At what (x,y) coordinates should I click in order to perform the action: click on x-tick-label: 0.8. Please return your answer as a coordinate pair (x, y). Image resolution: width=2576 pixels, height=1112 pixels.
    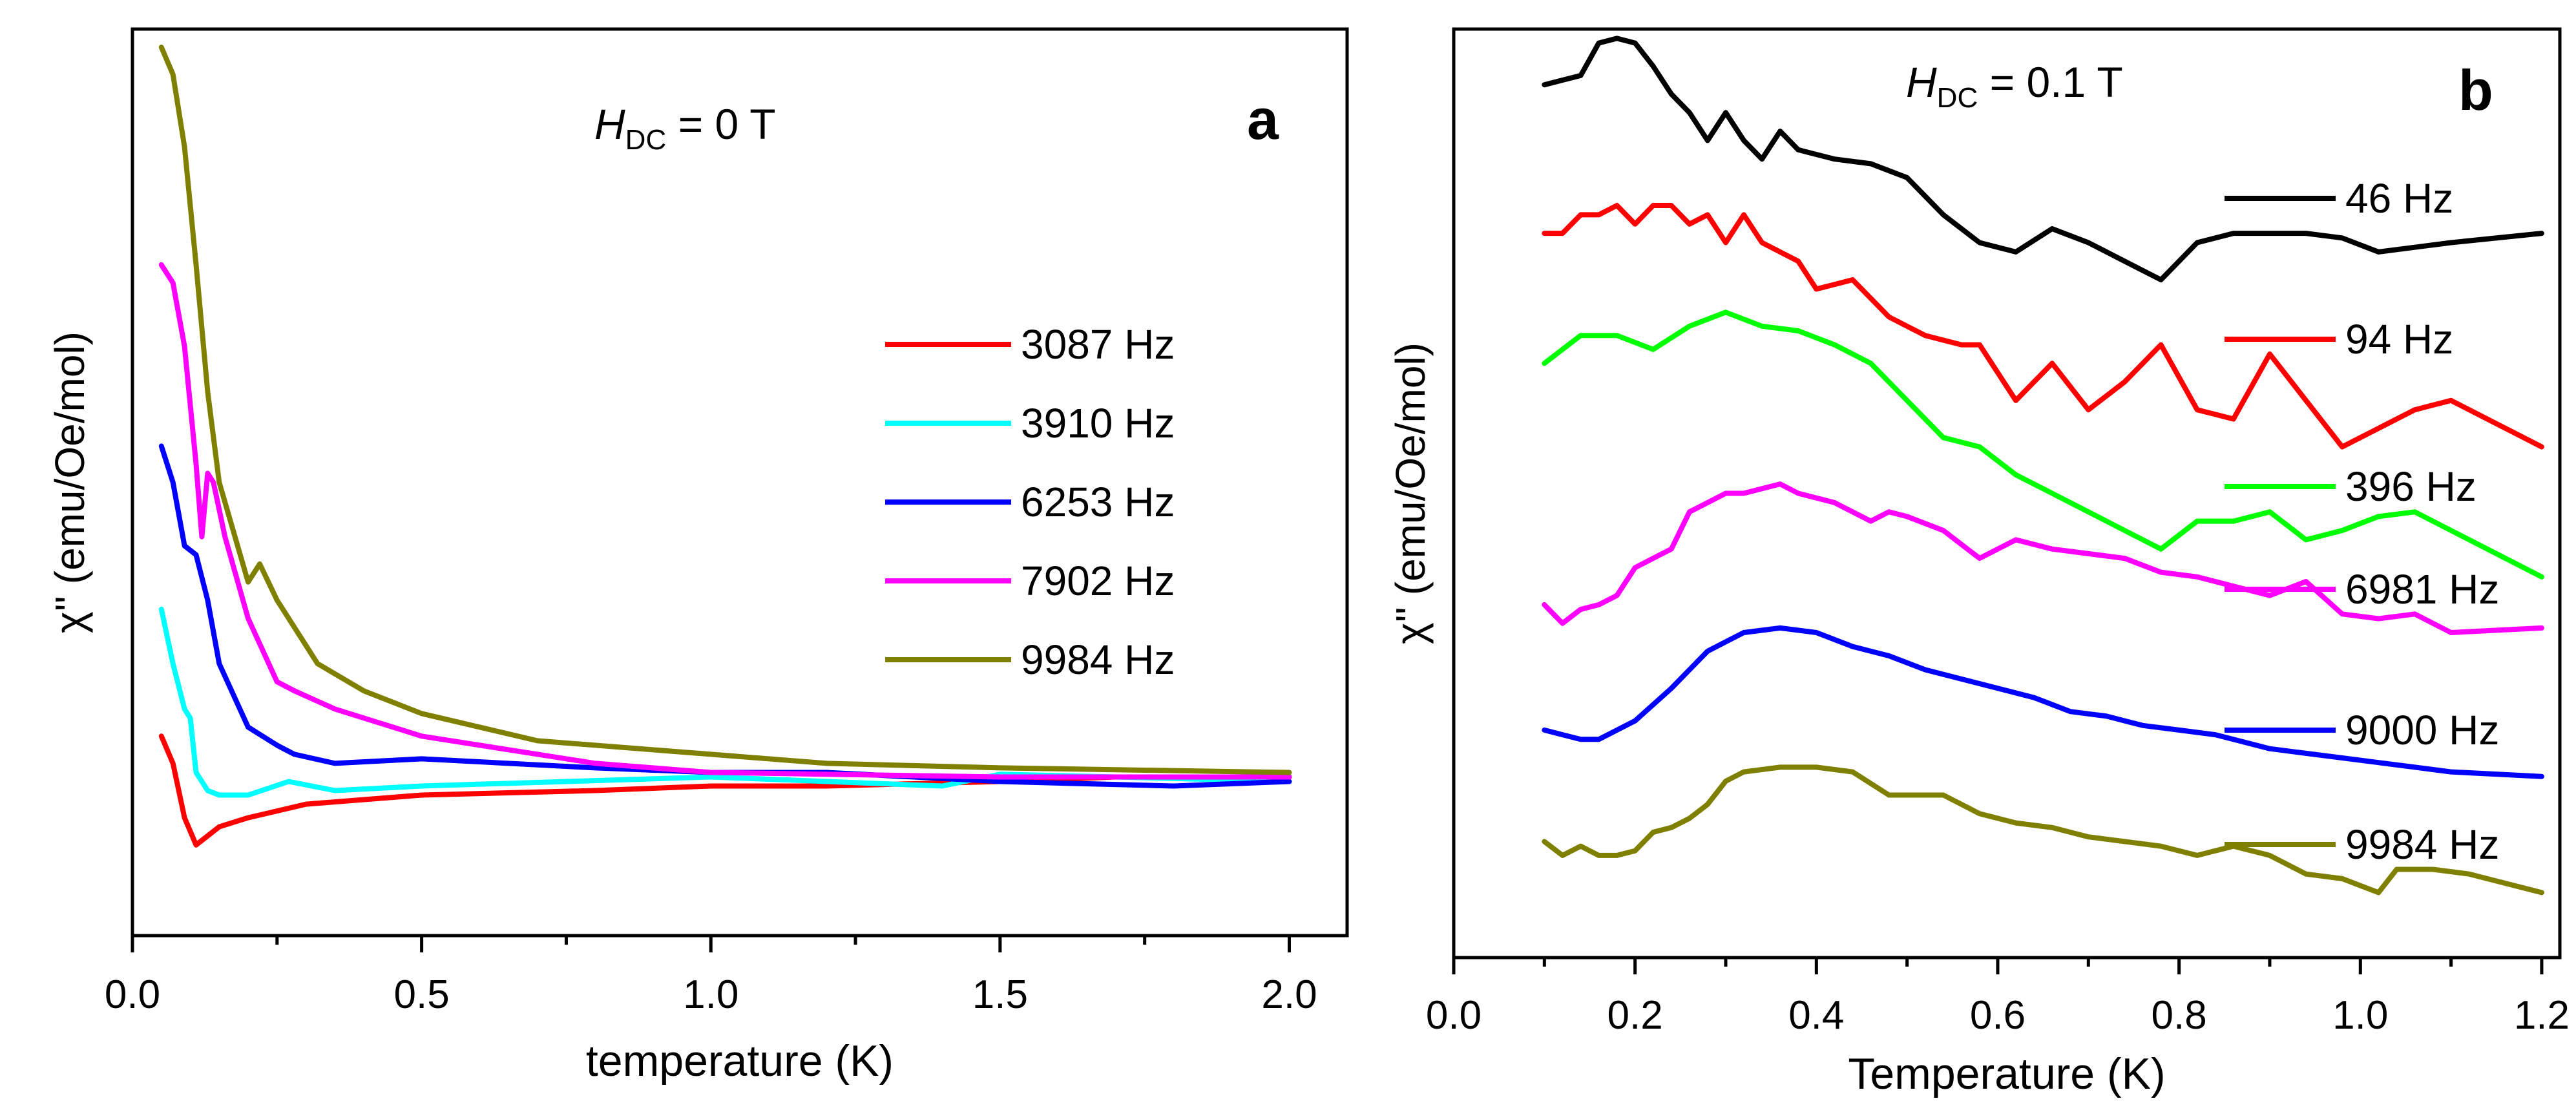
    Looking at the image, I should click on (2179, 1015).